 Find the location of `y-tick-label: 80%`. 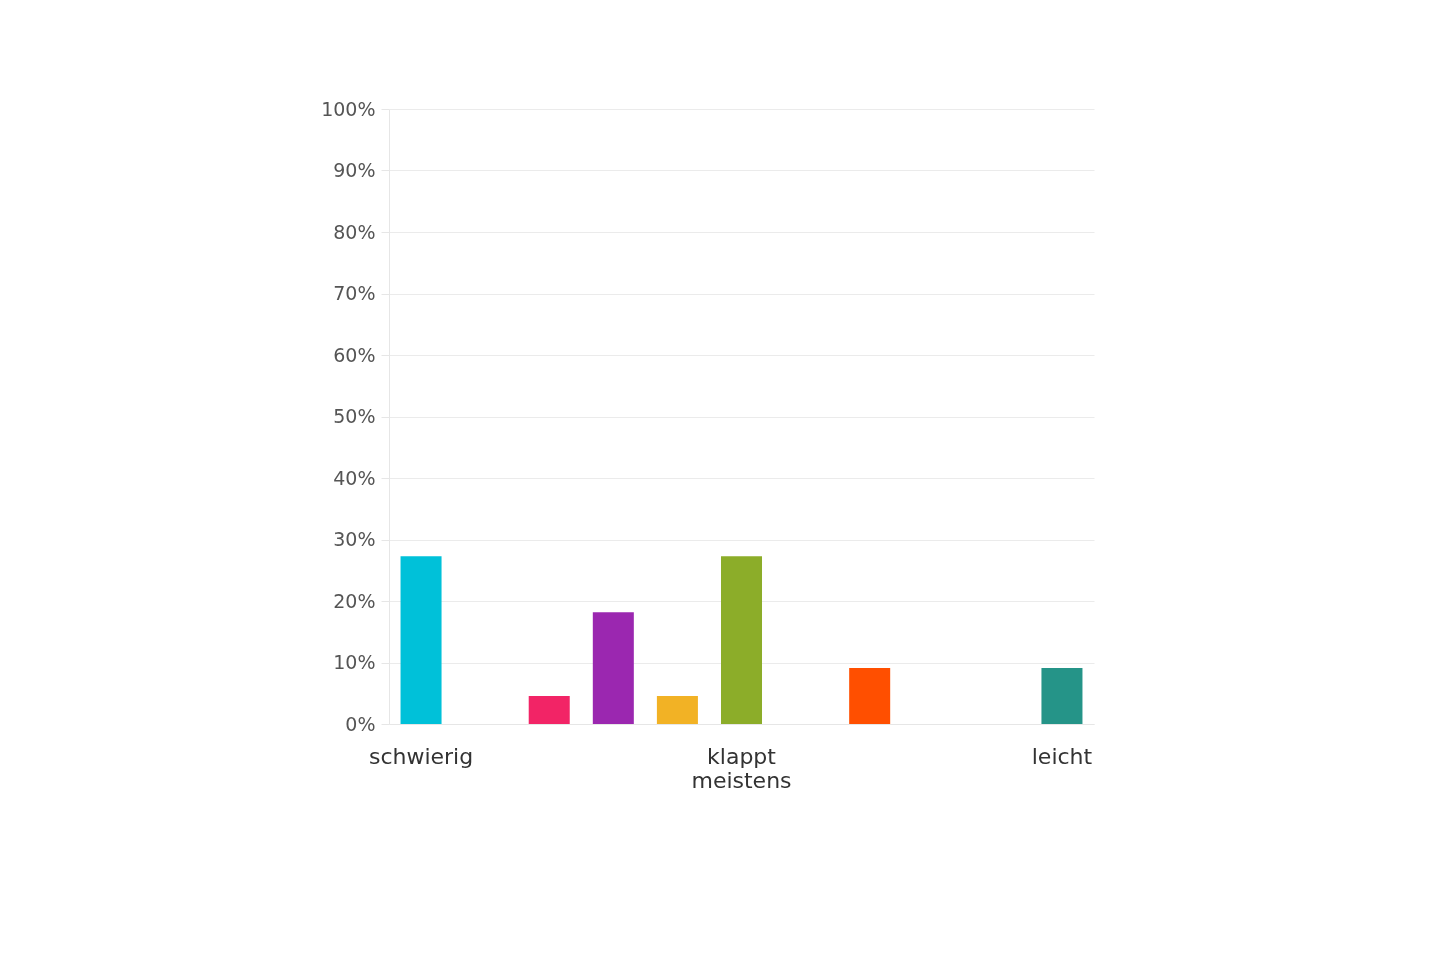

y-tick-label: 80% is located at coordinates (354, 231).